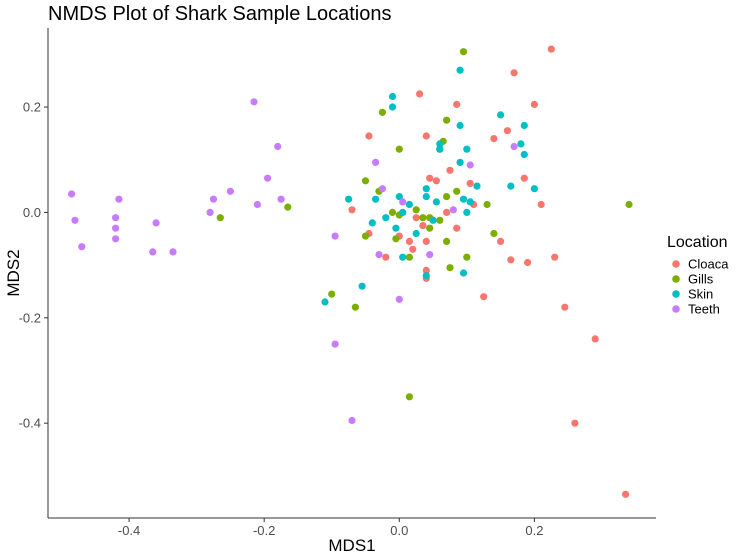 This screenshot has width=739, height=556. Describe the element at coordinates (676, 264) in the screenshot. I see `legend-key-cloaca` at that location.